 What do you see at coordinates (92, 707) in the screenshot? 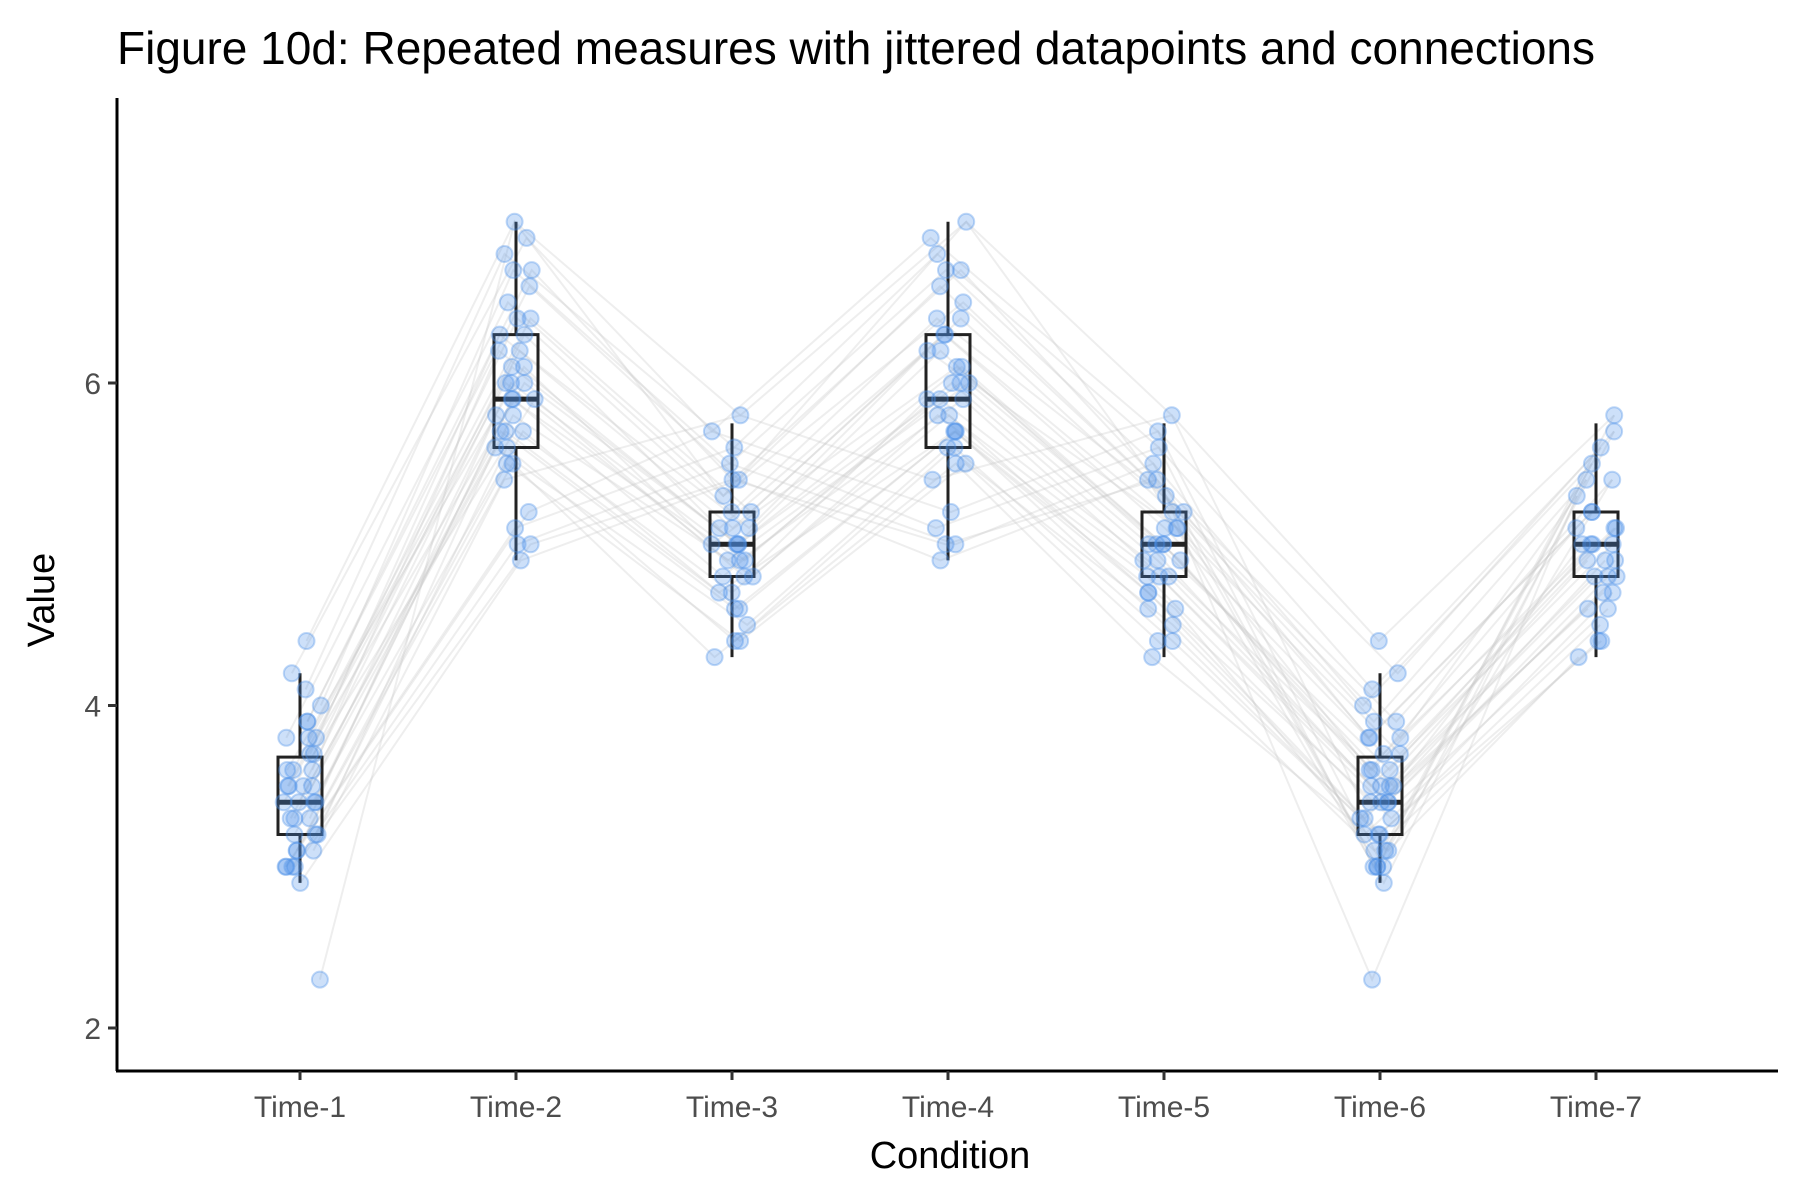
I see `y-tick-label: 4` at bounding box center [92, 707].